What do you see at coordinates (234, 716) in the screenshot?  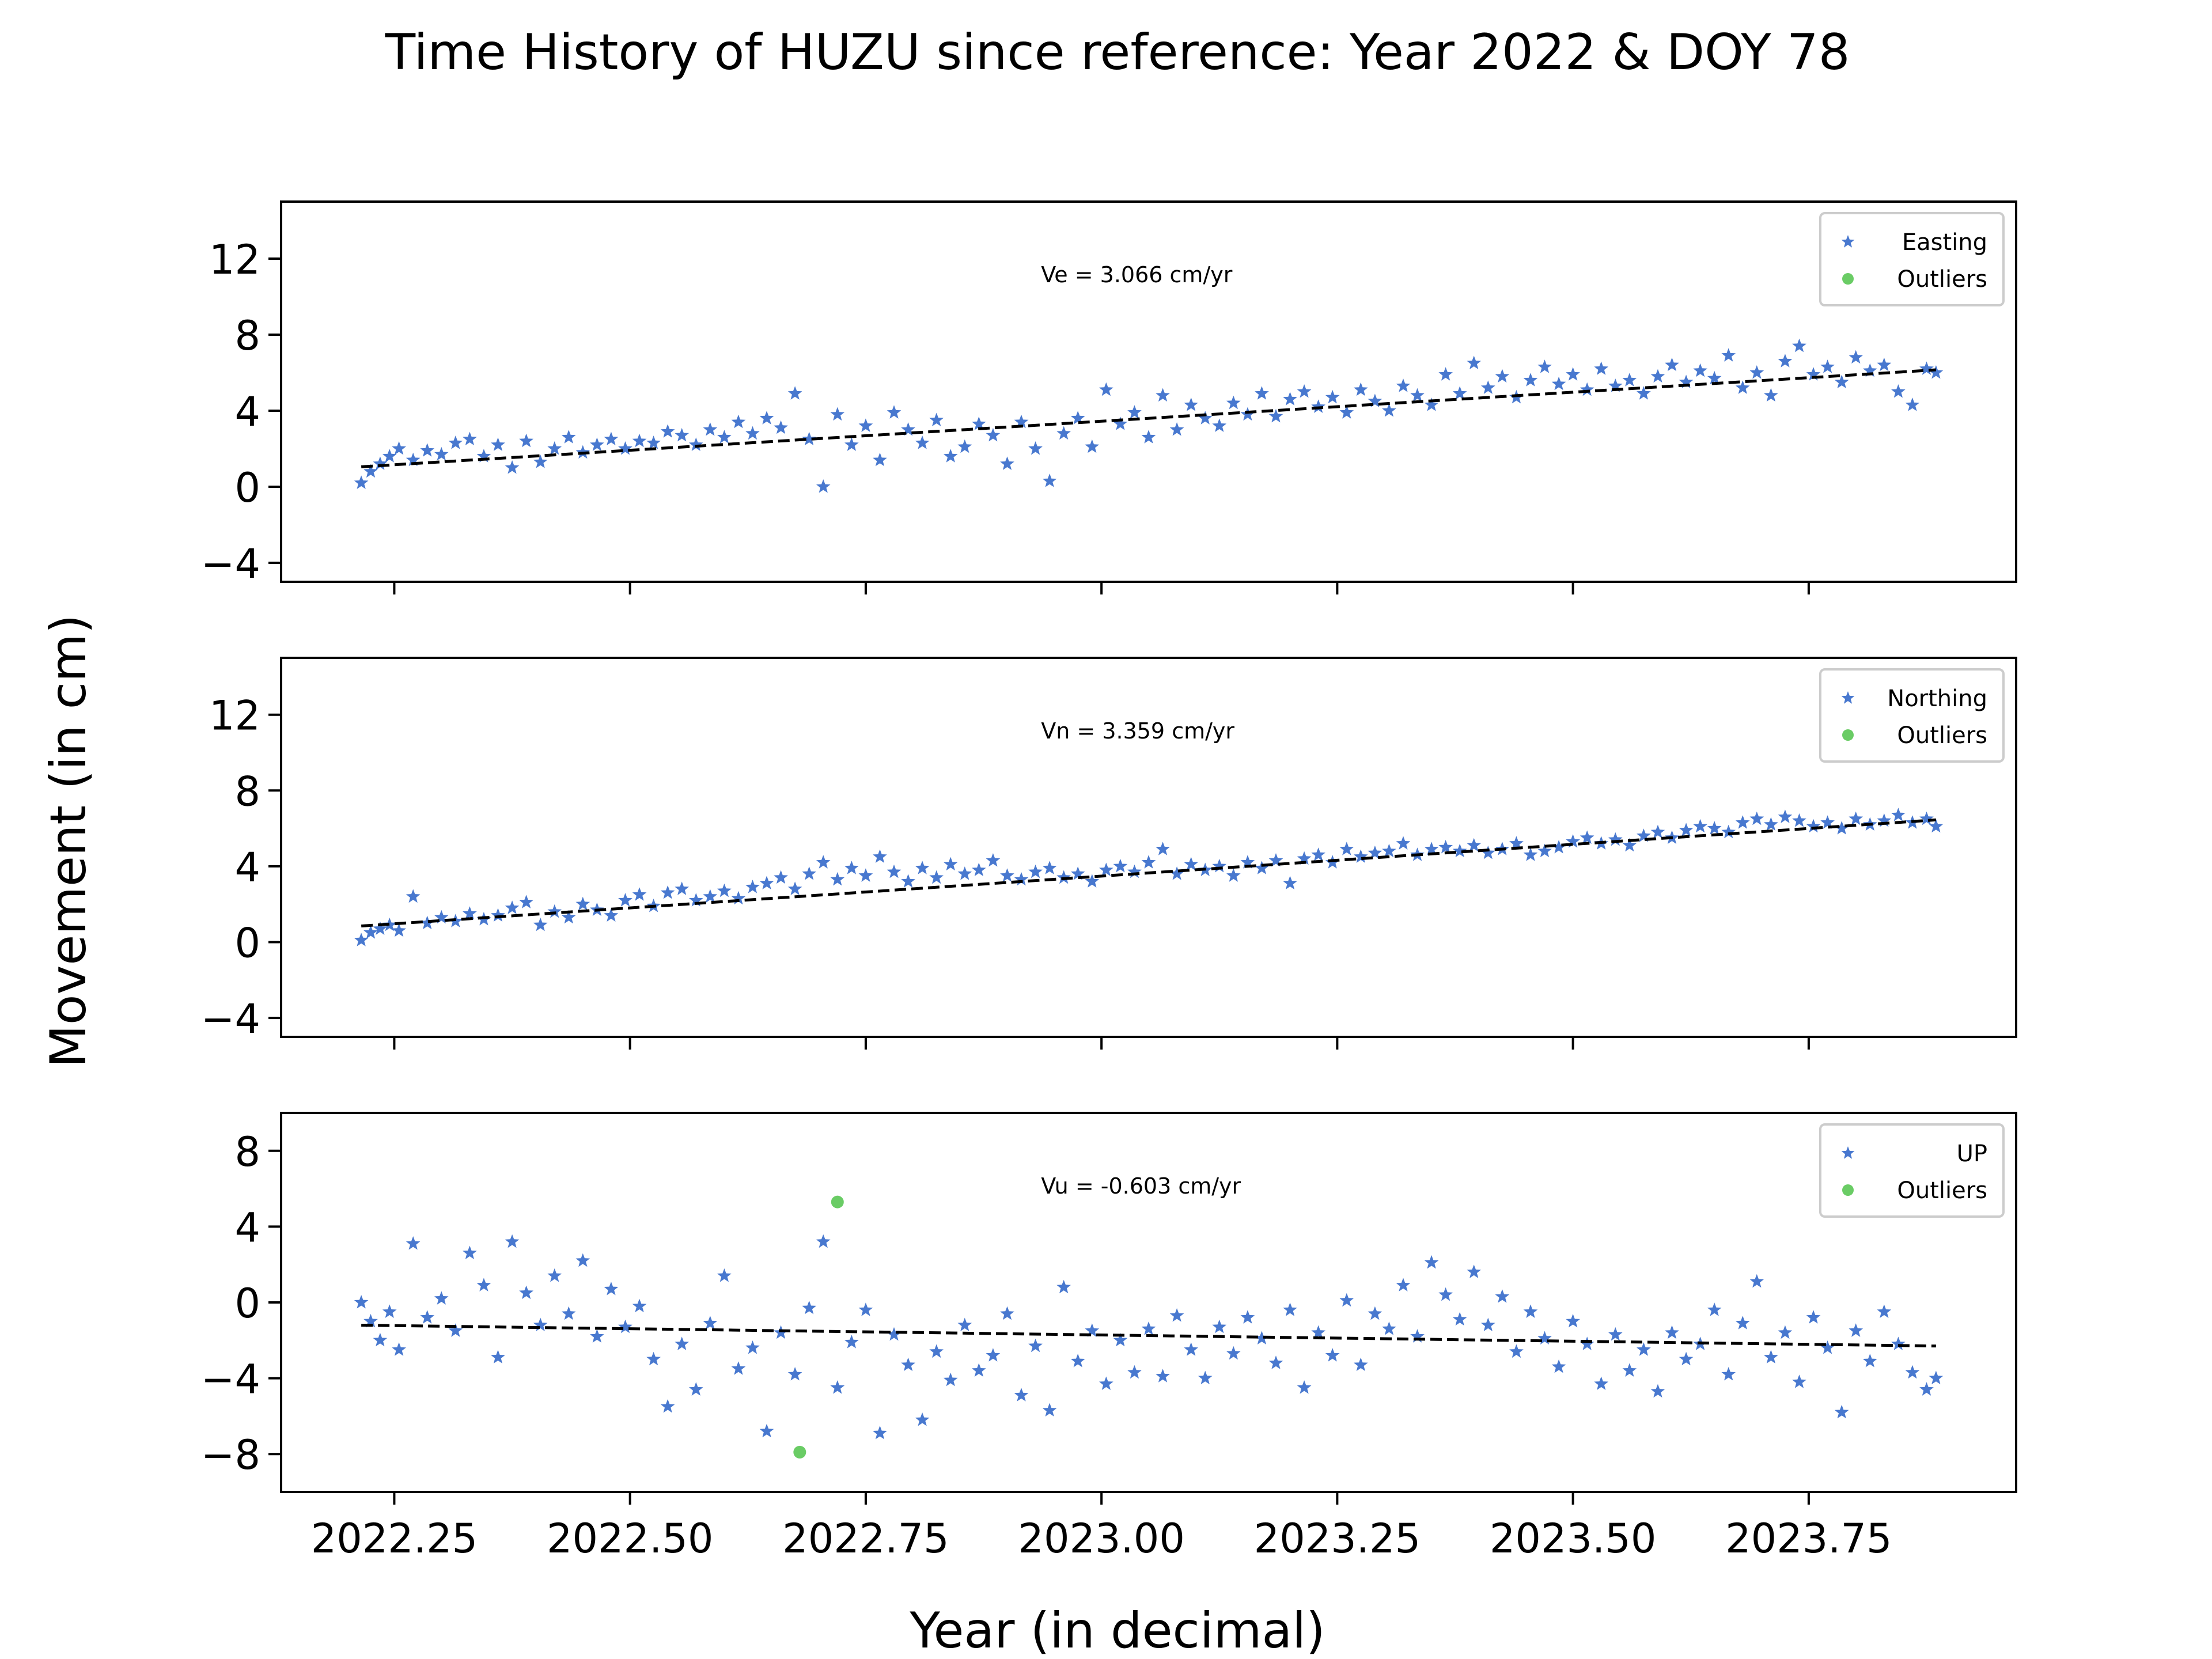 I see `y-tick-label: 12` at bounding box center [234, 716].